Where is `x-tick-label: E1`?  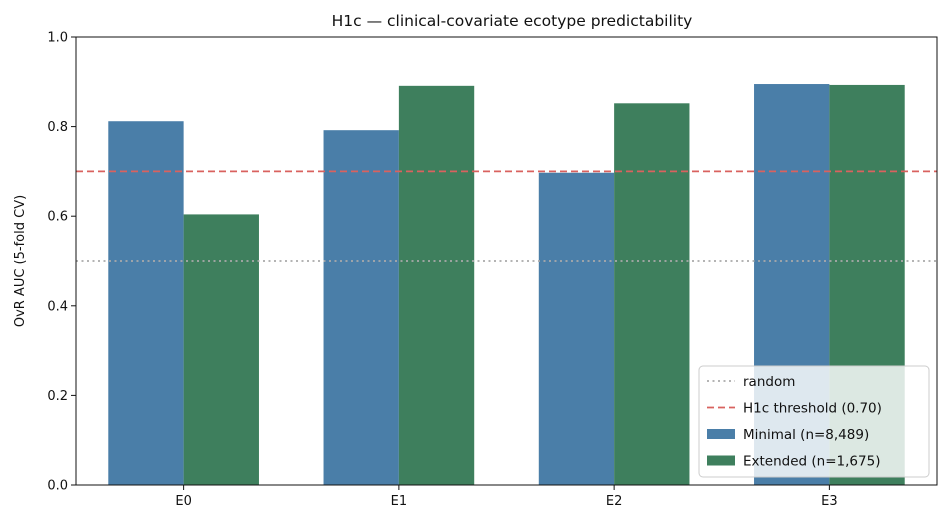
x-tick-label: E1 is located at coordinates (399, 501).